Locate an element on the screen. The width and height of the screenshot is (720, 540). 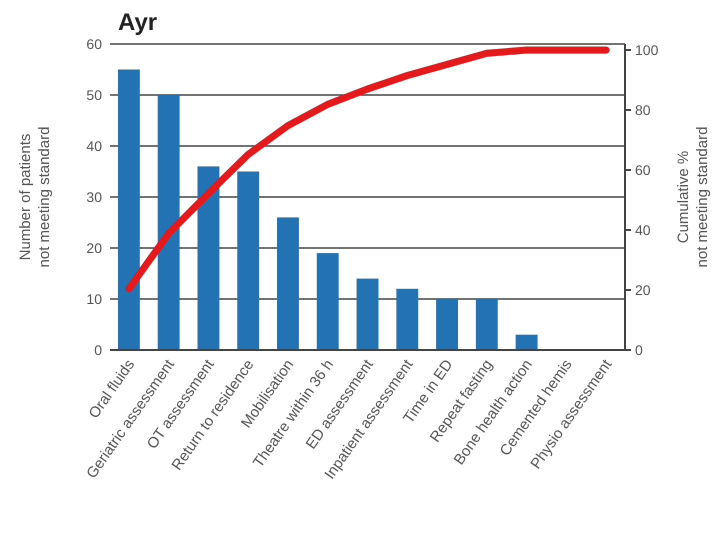
chart-title: Ayr is located at coordinates (138, 22).